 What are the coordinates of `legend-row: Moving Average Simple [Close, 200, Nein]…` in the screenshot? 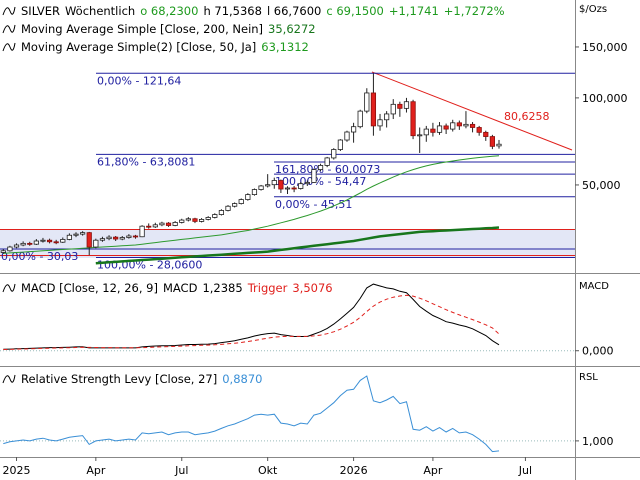 It's located at (159, 29).